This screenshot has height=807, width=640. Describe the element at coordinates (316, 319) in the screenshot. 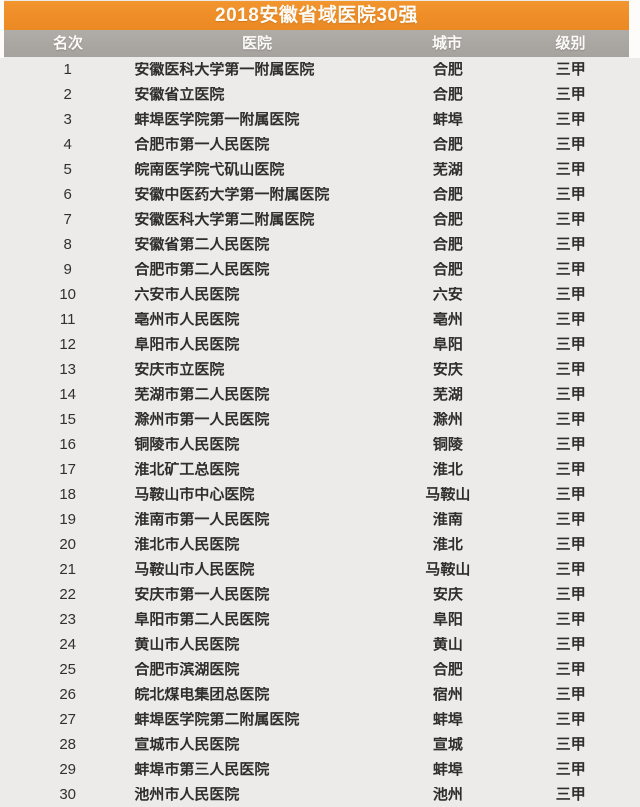

I see `table-row: 11 亳州市人民医院 亳州 三甲` at that location.